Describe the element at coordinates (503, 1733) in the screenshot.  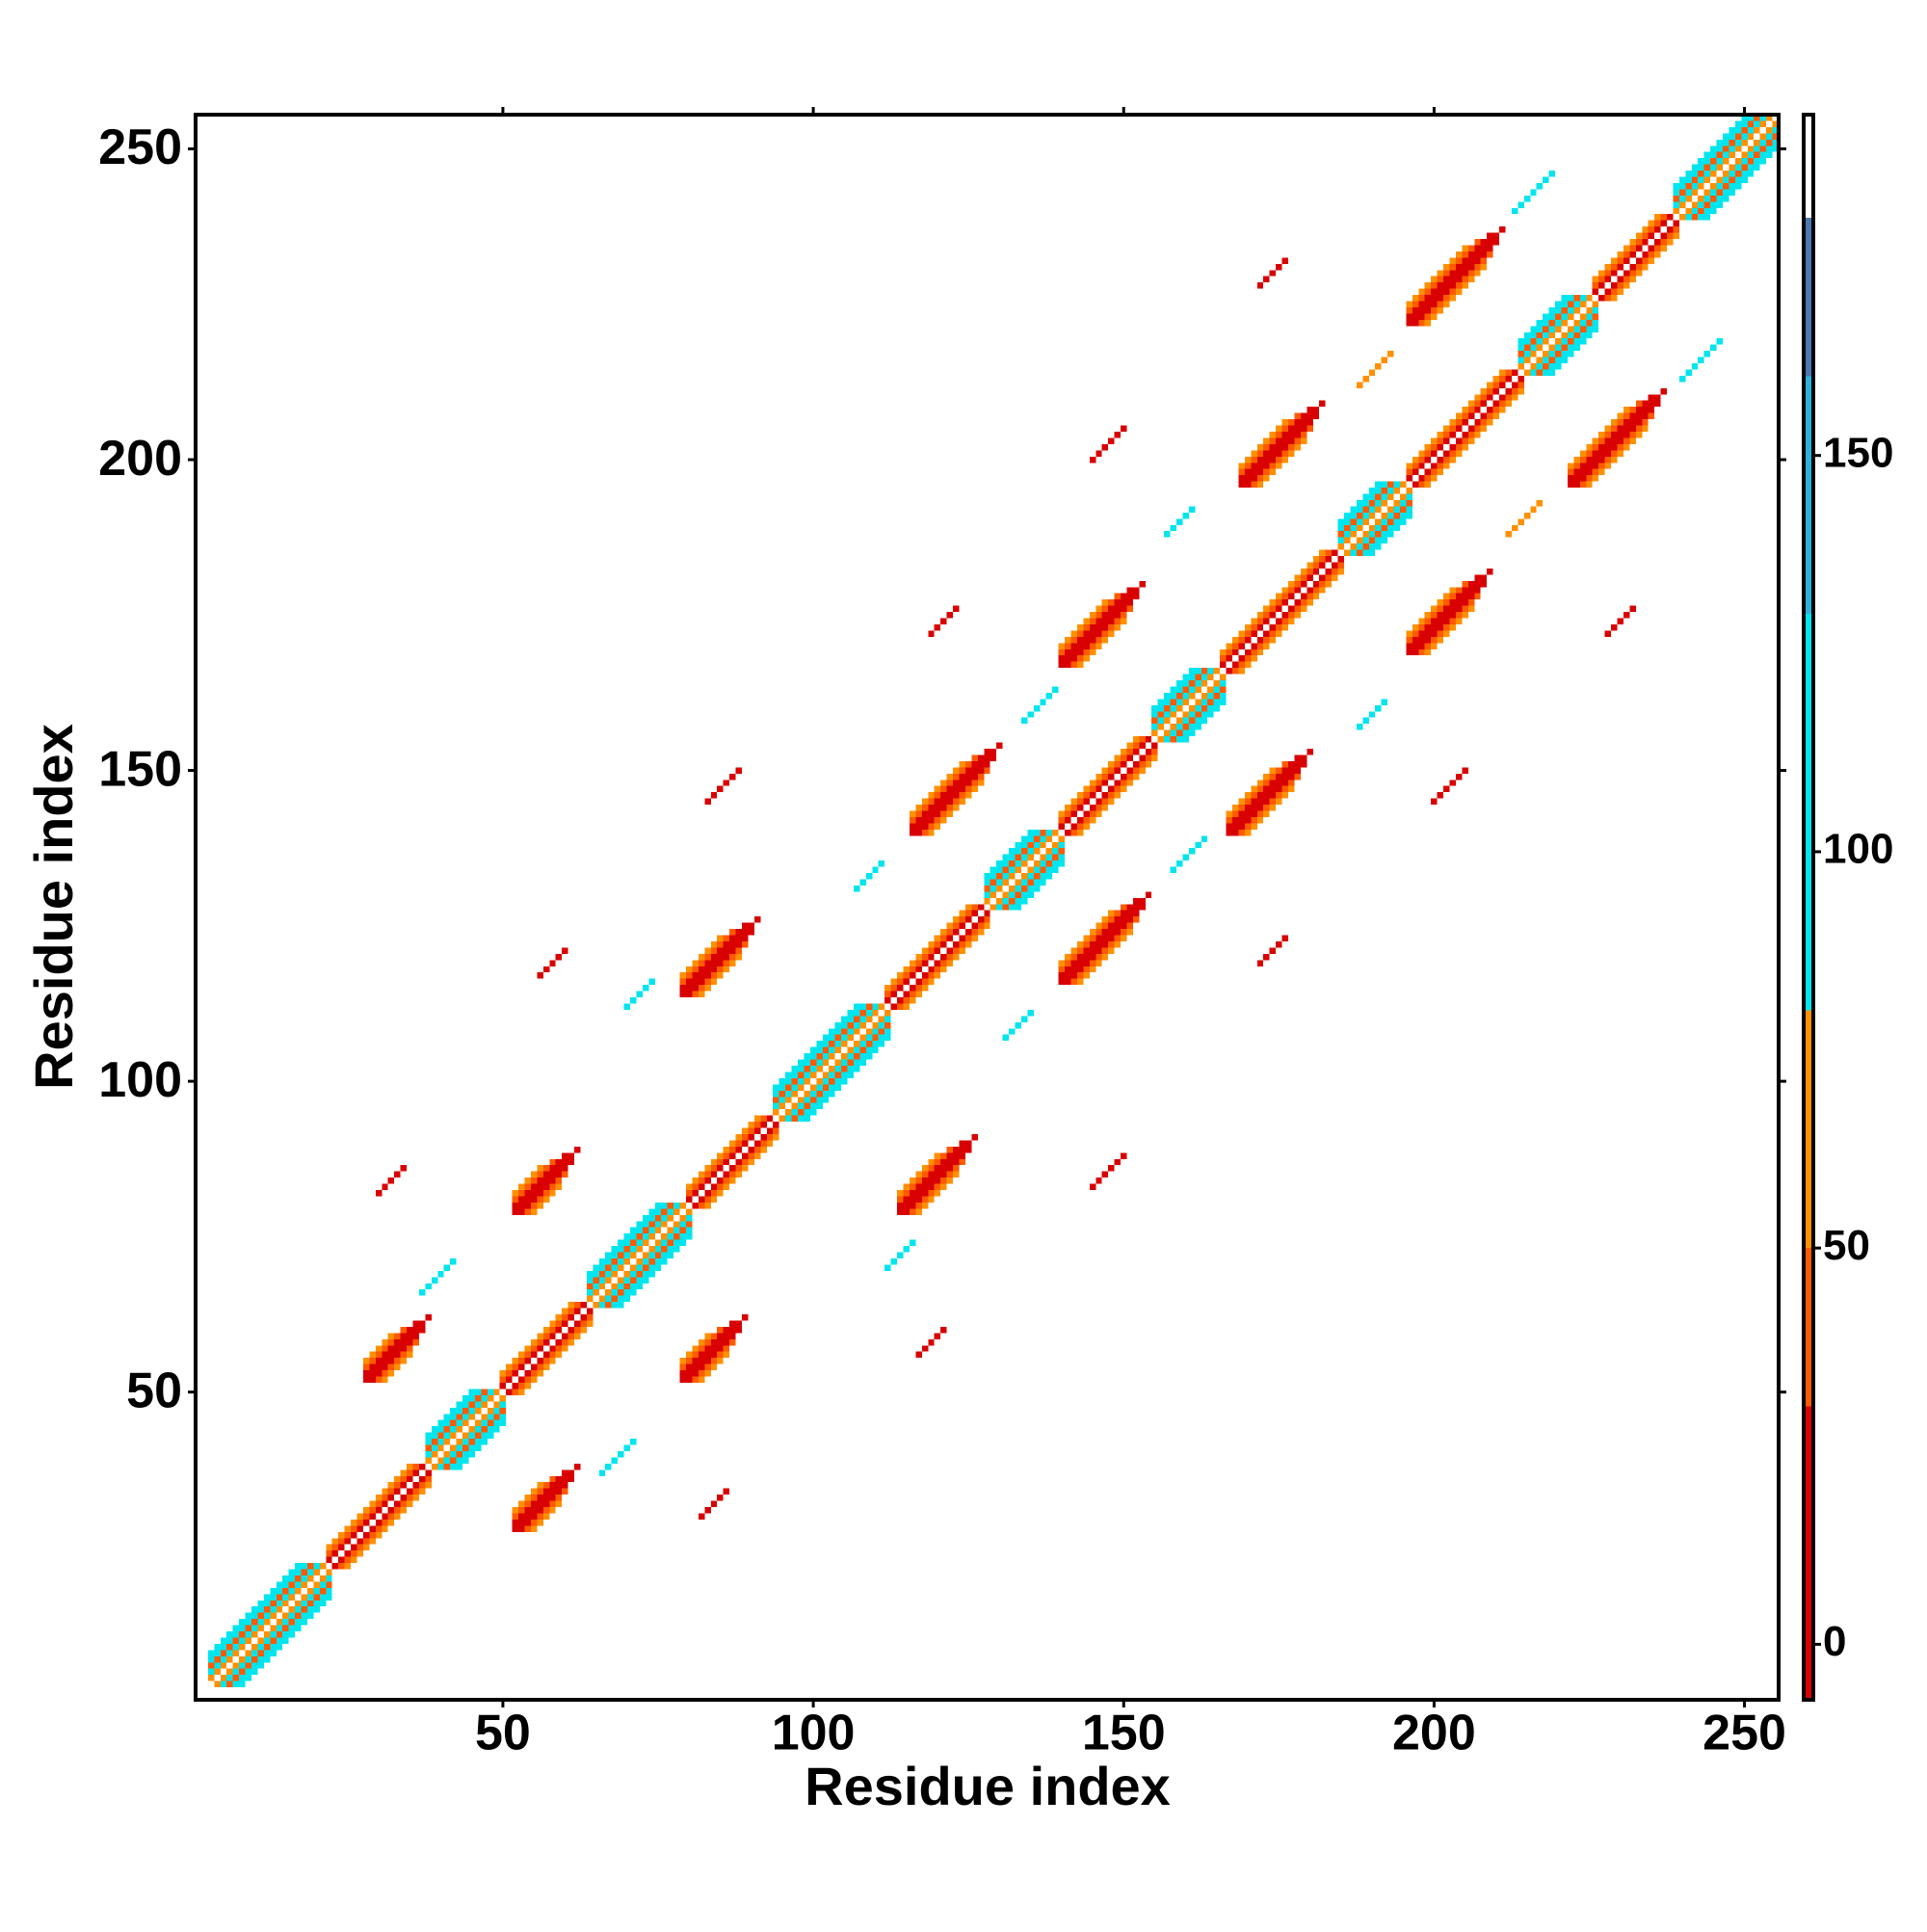
I see `x-tick-label: 50` at that location.